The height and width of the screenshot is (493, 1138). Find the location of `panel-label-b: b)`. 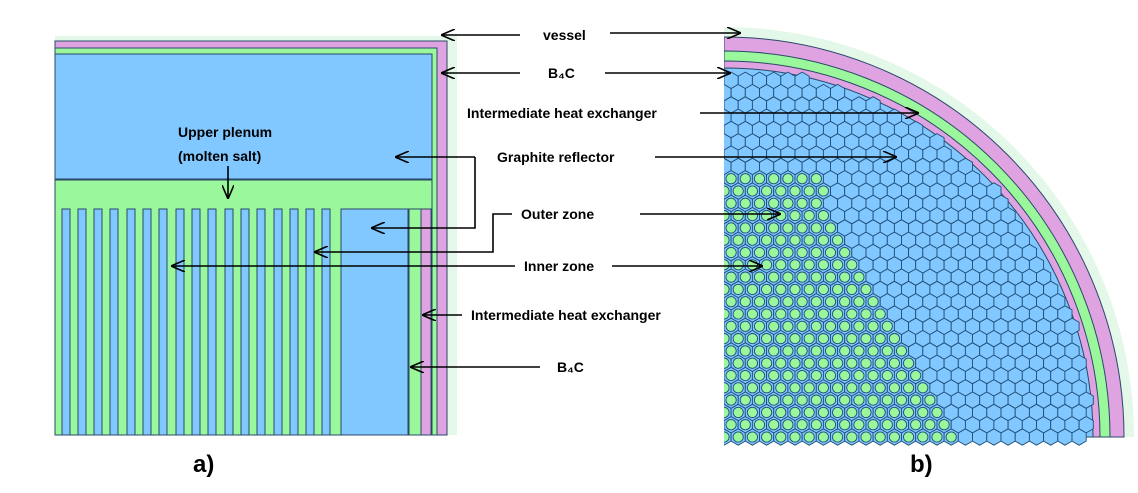

panel-label-b: b) is located at coordinates (921, 464).